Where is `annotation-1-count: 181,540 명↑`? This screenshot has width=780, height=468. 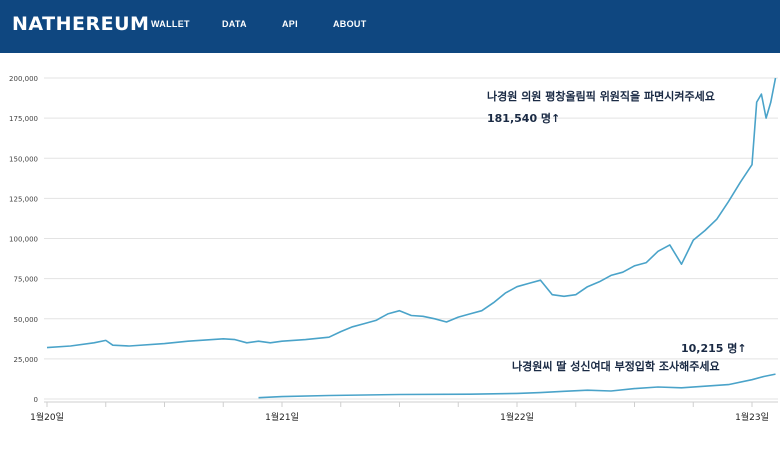
annotation-1-count: 181,540 명↑ is located at coordinates (523, 118).